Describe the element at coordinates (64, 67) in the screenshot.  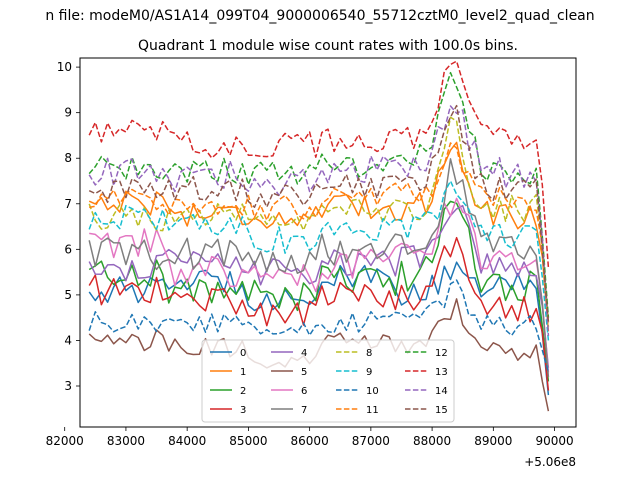
I see `y-tick-label: 10` at that location.